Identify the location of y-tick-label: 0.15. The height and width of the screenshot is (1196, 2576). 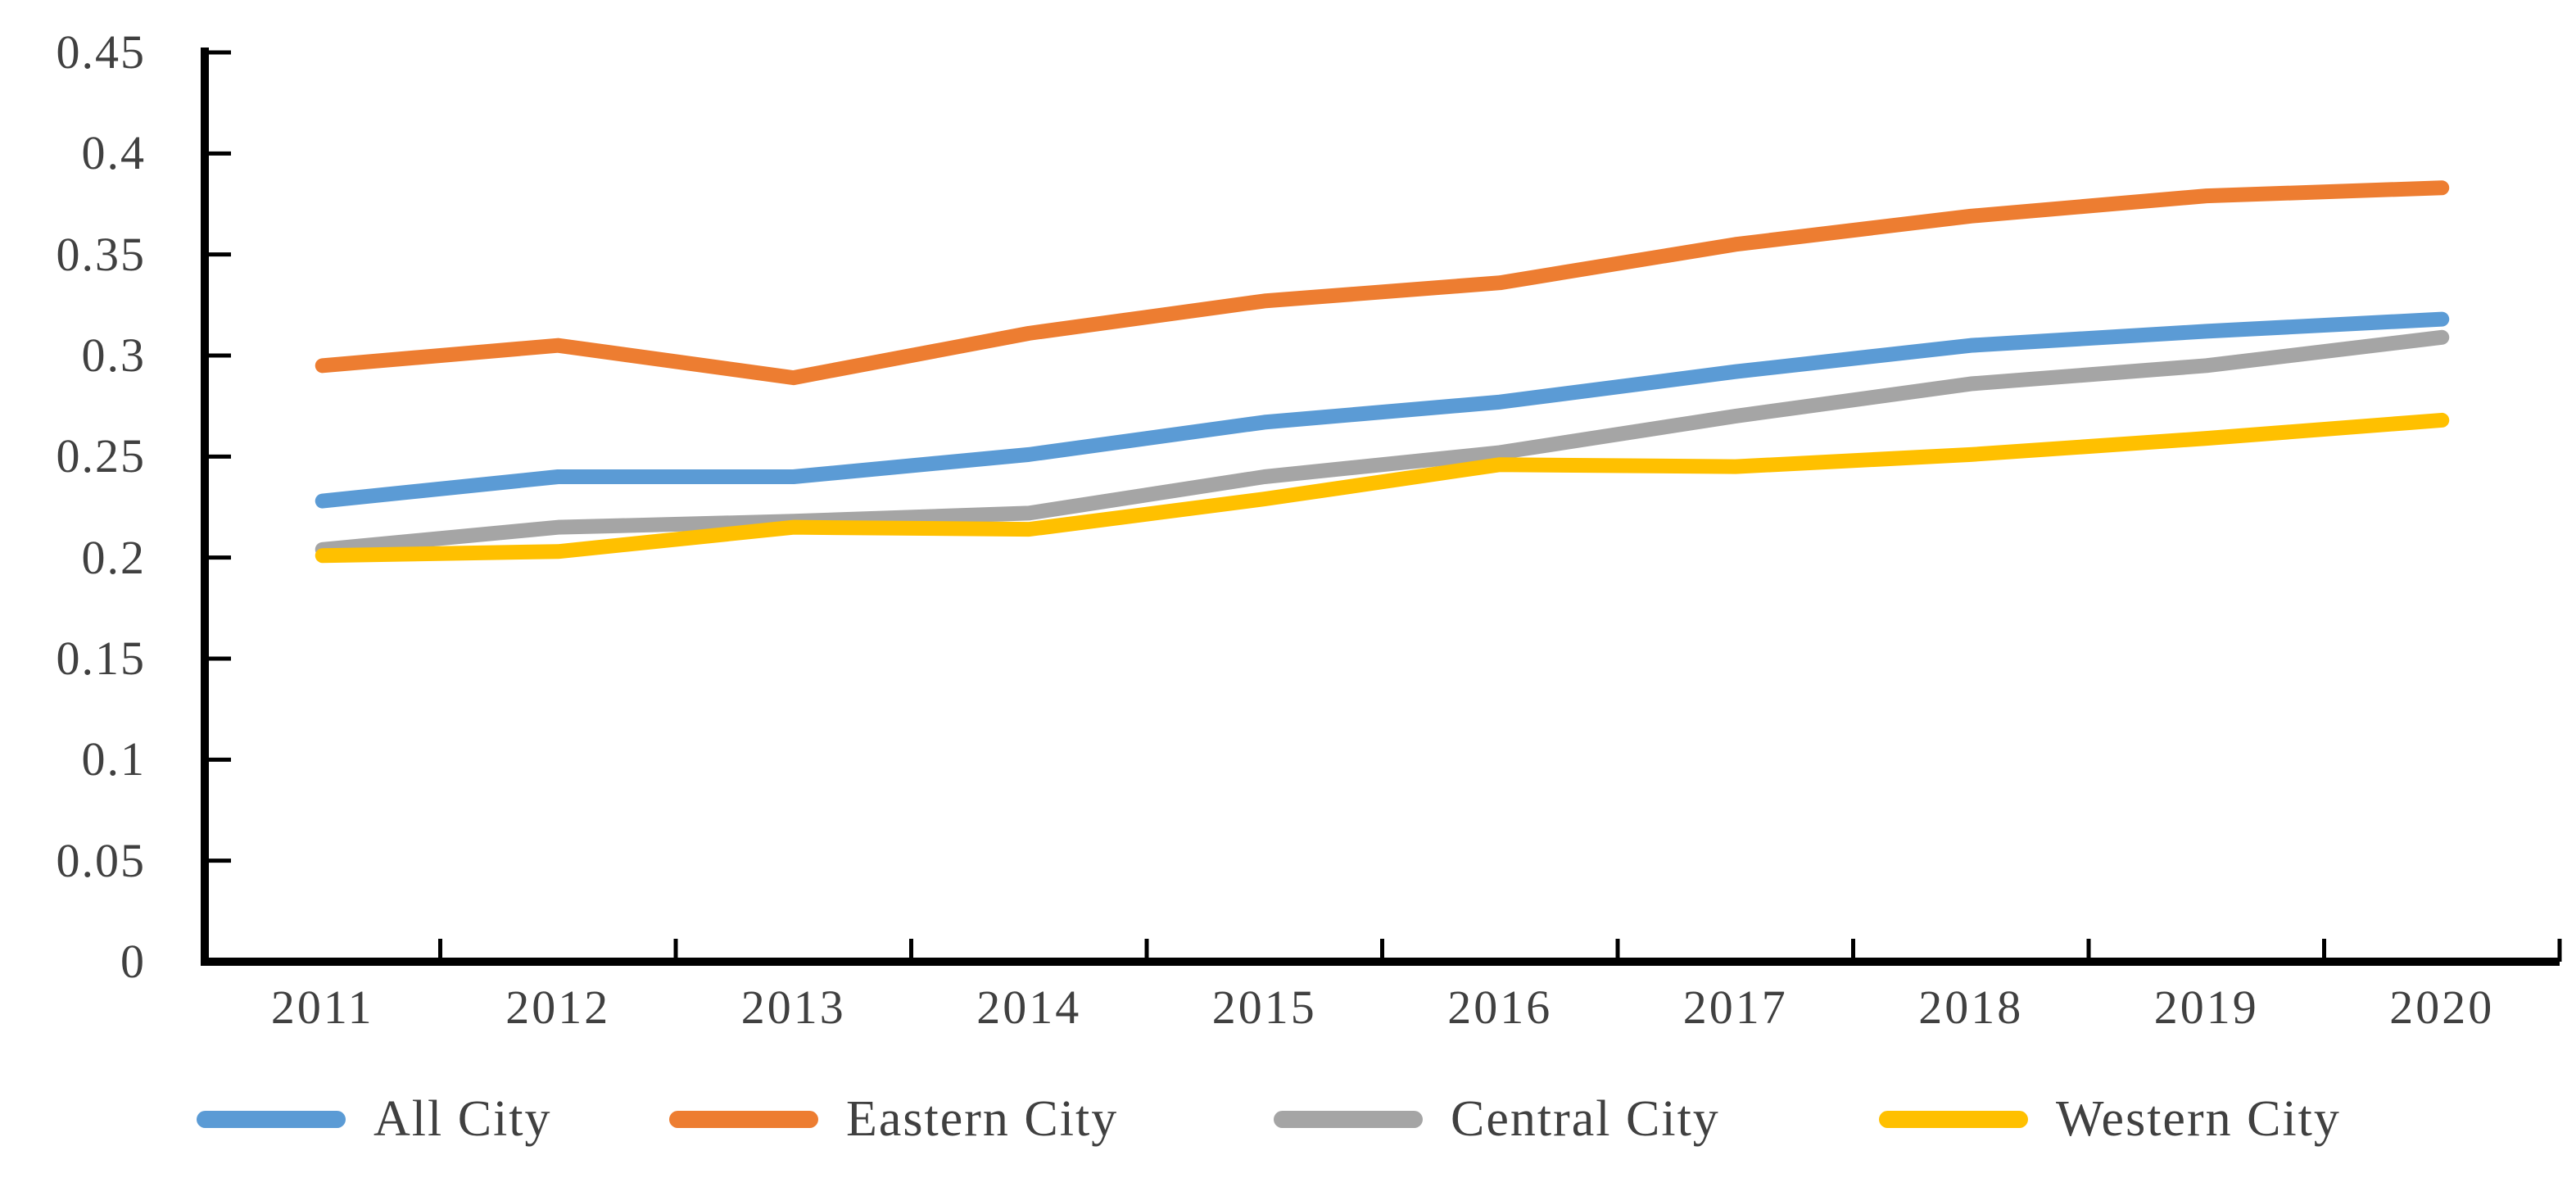
(101, 658).